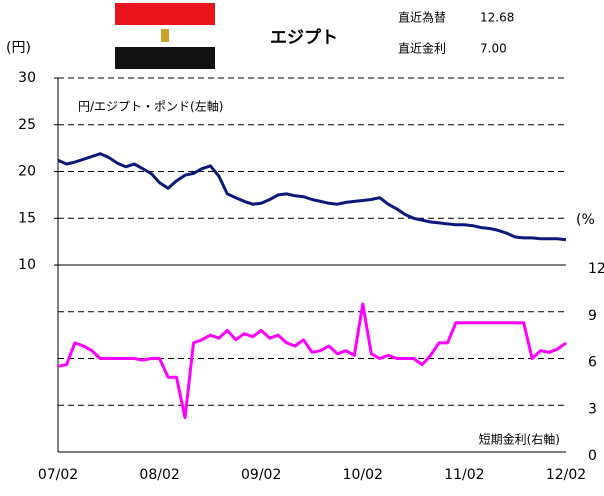 This screenshot has width=604, height=496. I want to click on y-tick-label: 10, so click(27, 265).